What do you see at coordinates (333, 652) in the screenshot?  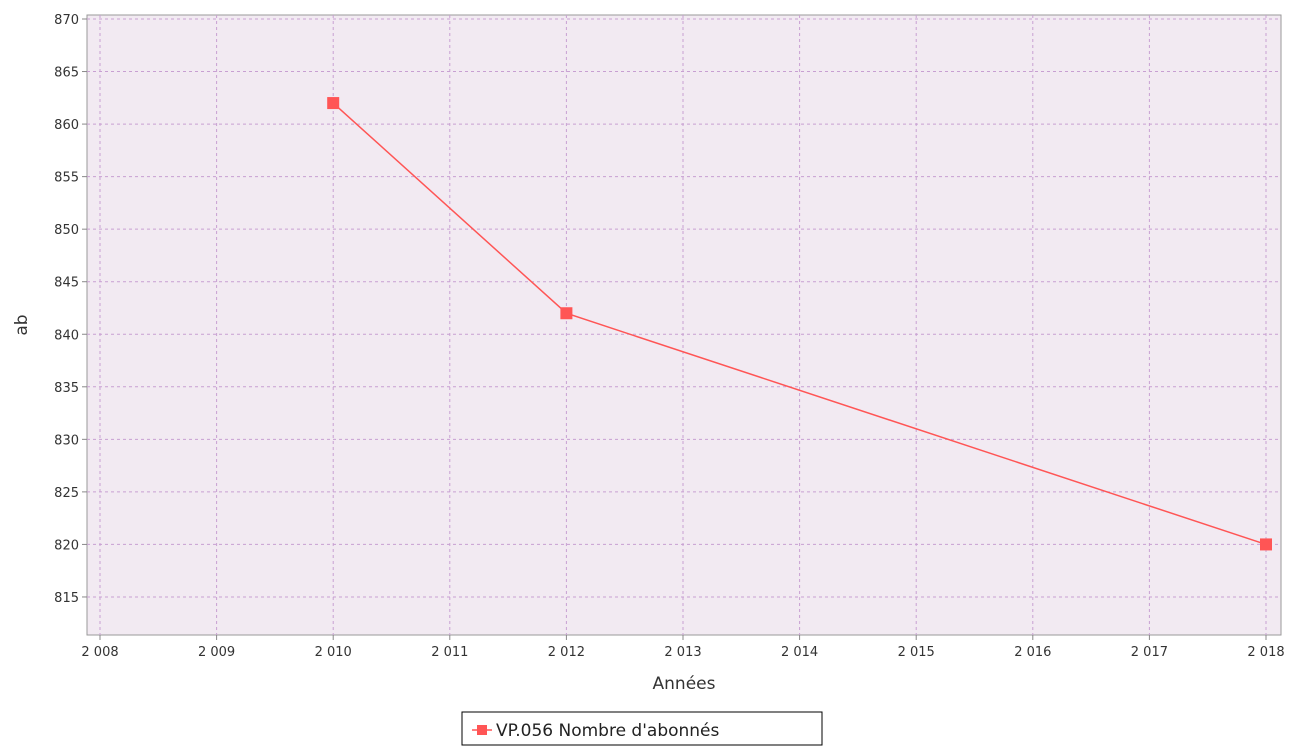 I see `x-tick-label: 2 010` at bounding box center [333, 652].